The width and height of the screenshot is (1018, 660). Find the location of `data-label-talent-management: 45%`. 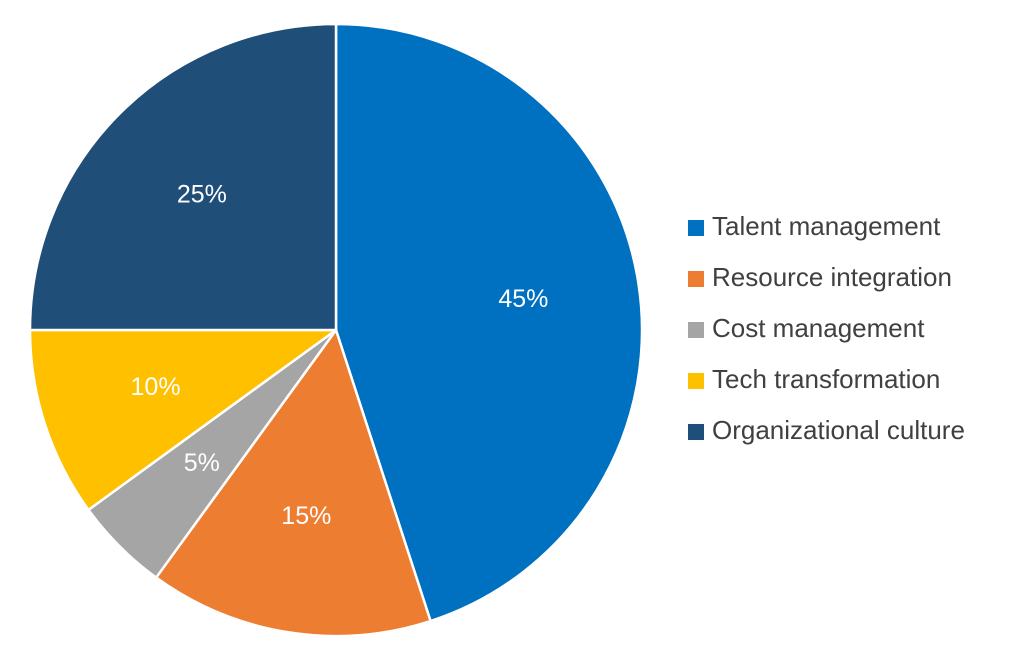

data-label-talent-management: 45% is located at coordinates (523, 299).